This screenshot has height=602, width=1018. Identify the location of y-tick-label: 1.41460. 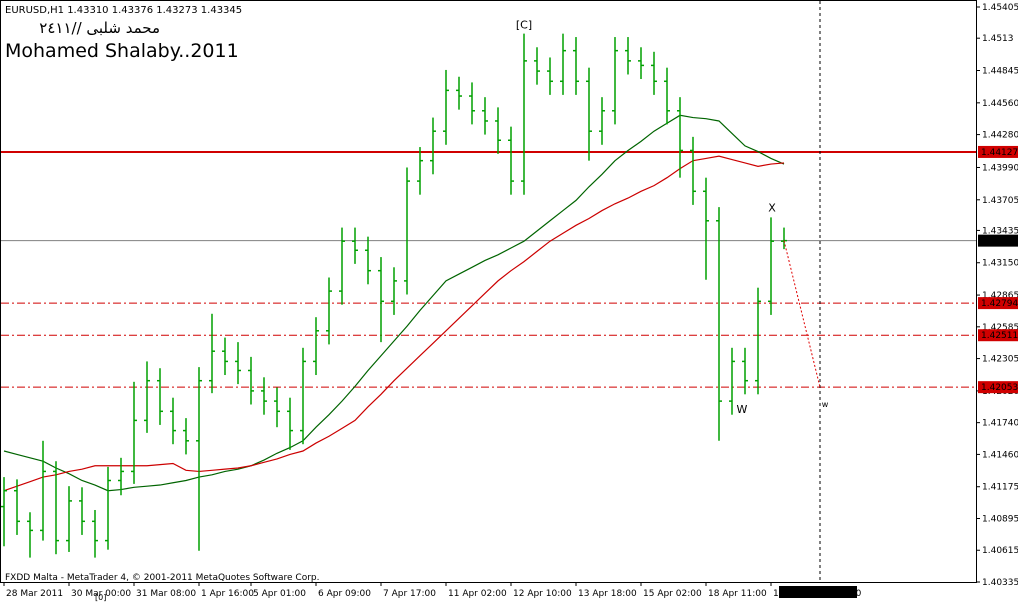
(1000, 455).